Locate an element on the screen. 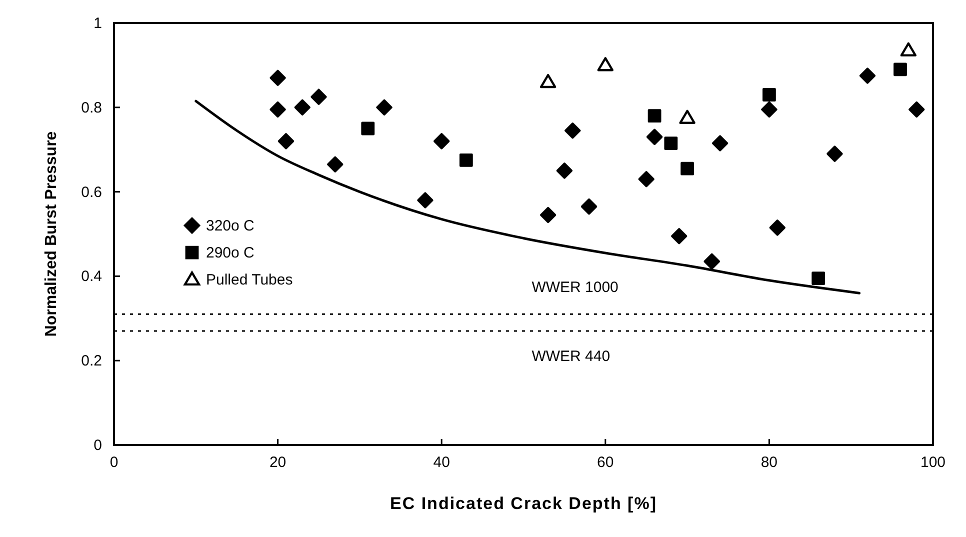  y-tick-label: 0.6 is located at coordinates (91, 192).